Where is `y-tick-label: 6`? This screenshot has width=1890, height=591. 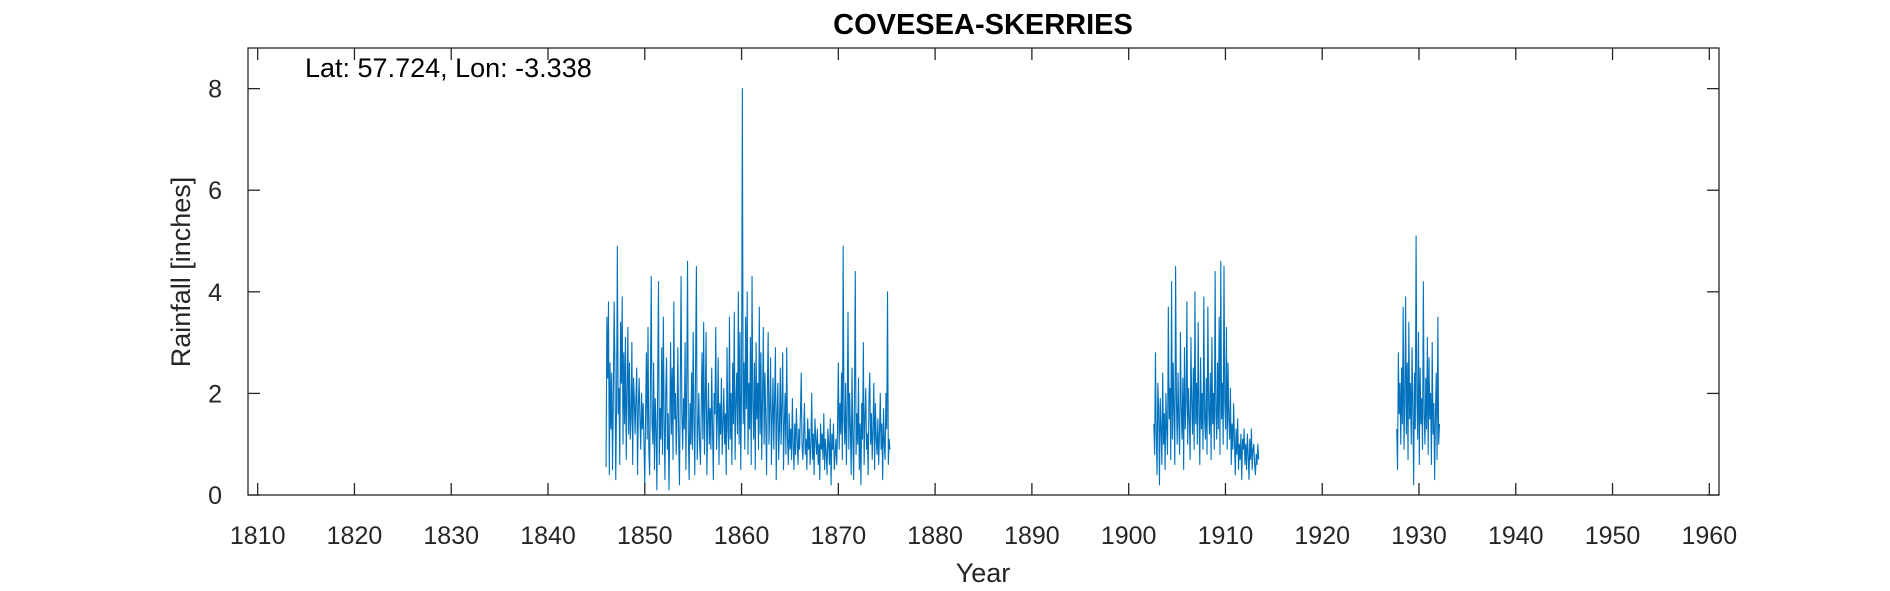 y-tick-label: 6 is located at coordinates (215, 191).